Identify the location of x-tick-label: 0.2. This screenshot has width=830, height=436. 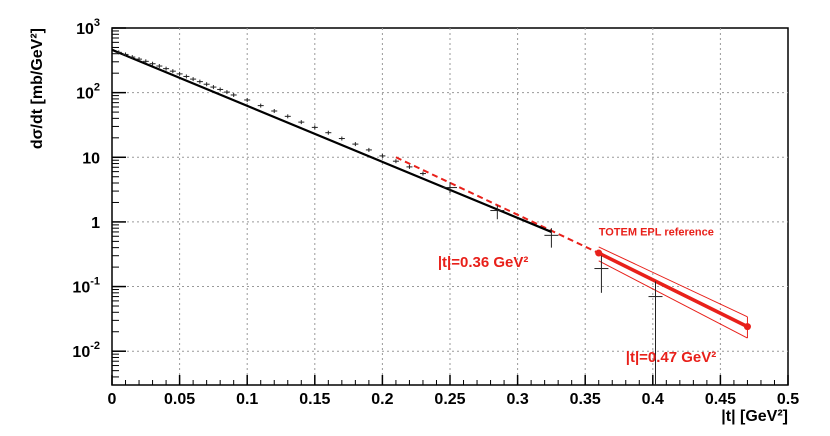
(382, 399).